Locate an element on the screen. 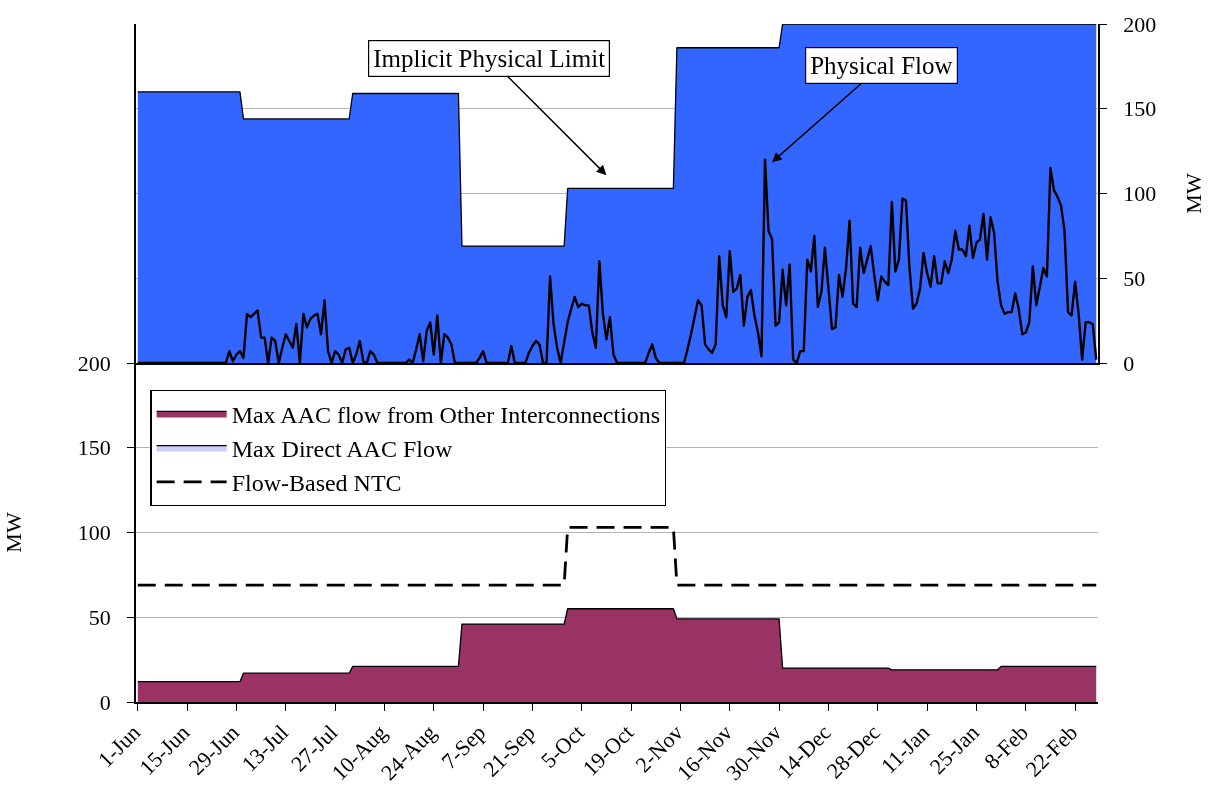  annotation: Implicit Physical Limit is located at coordinates (489, 59).